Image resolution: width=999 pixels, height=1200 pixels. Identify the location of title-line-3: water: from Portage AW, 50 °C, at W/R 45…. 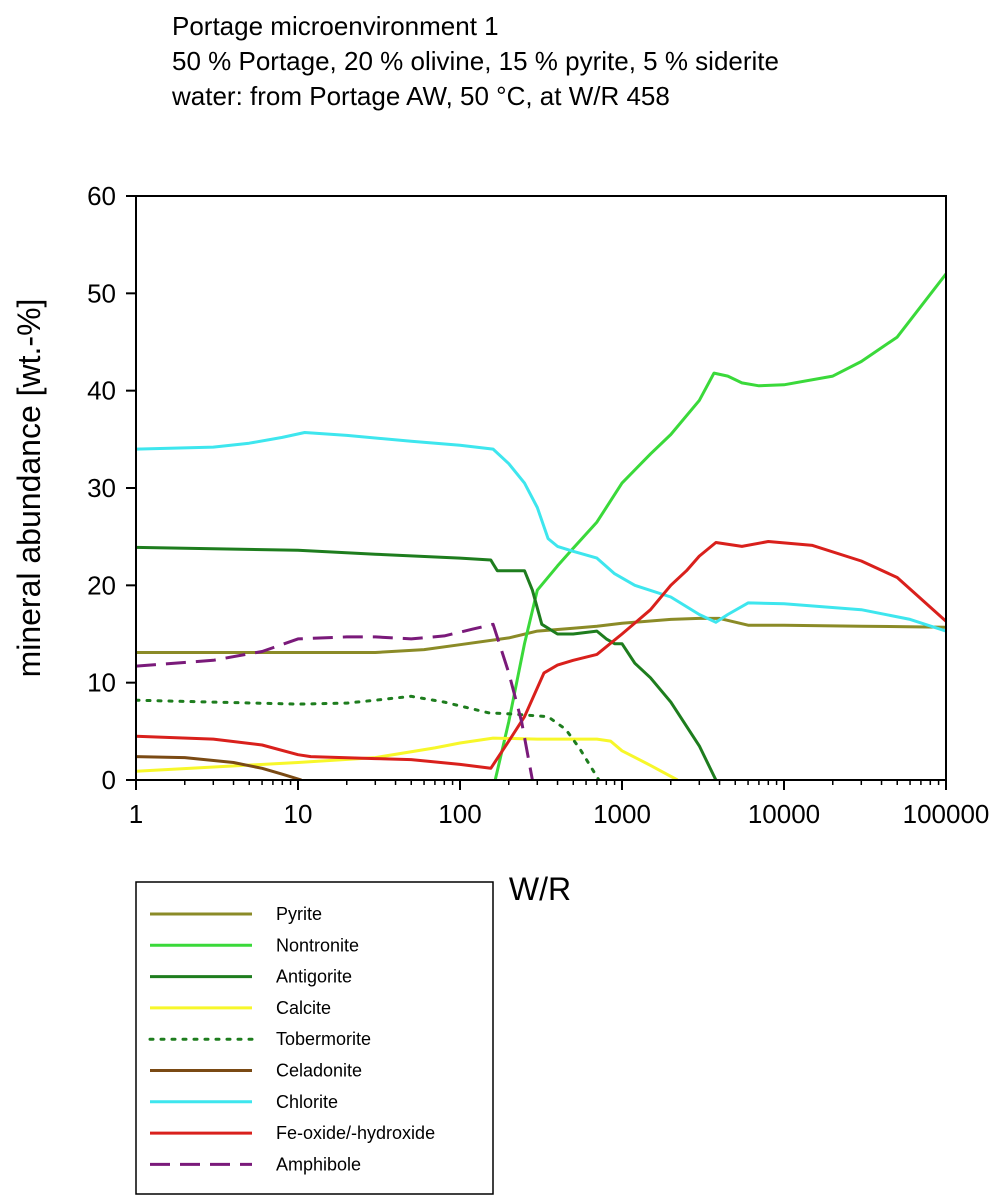
(420, 96).